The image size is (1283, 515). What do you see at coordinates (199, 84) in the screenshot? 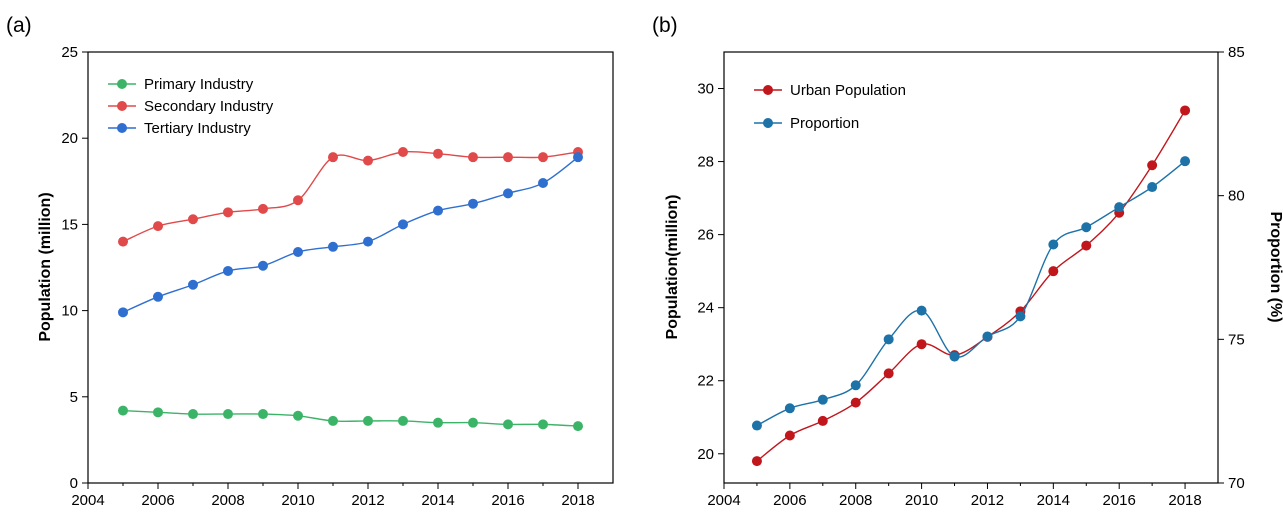
I see `legend-label-primary-industry: Primary Industry` at bounding box center [199, 84].